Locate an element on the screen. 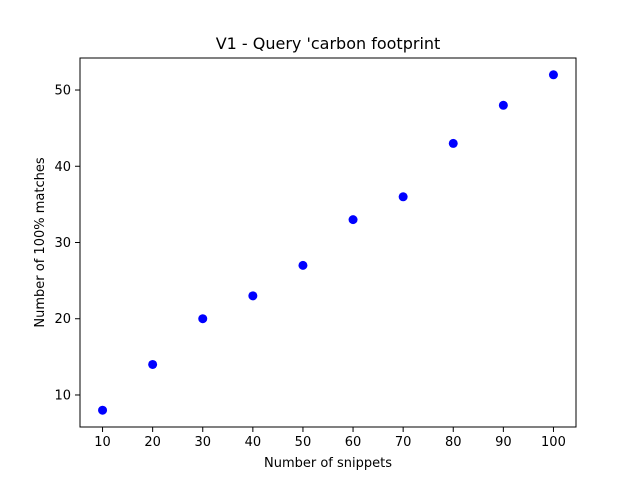 The height and width of the screenshot is (480, 640). x-tick-label: 50 is located at coordinates (303, 442).